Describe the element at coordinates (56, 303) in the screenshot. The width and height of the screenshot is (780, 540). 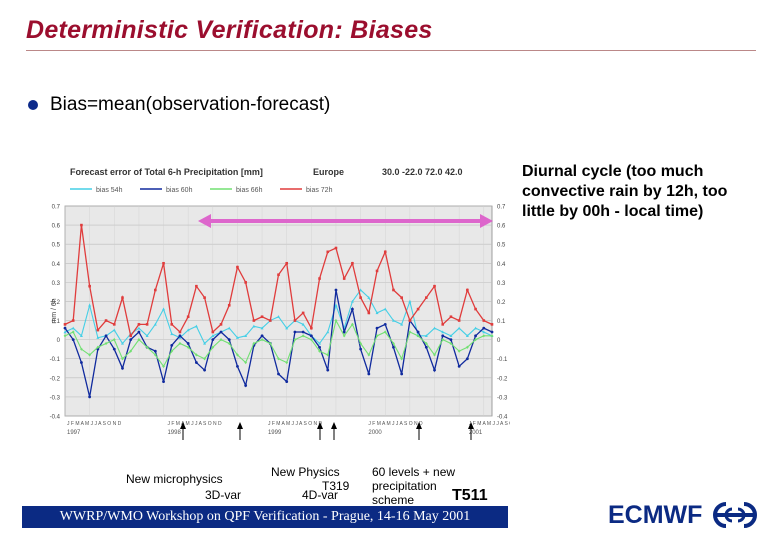
I see `y-tick-label: 0.2` at that location.